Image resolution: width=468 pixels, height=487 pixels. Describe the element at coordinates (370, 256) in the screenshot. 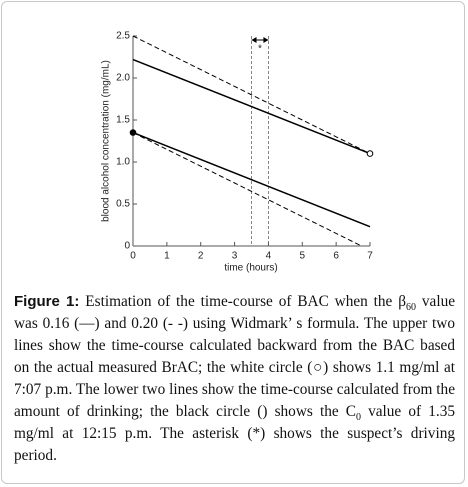

I see `x-tick-label: 7` at that location.